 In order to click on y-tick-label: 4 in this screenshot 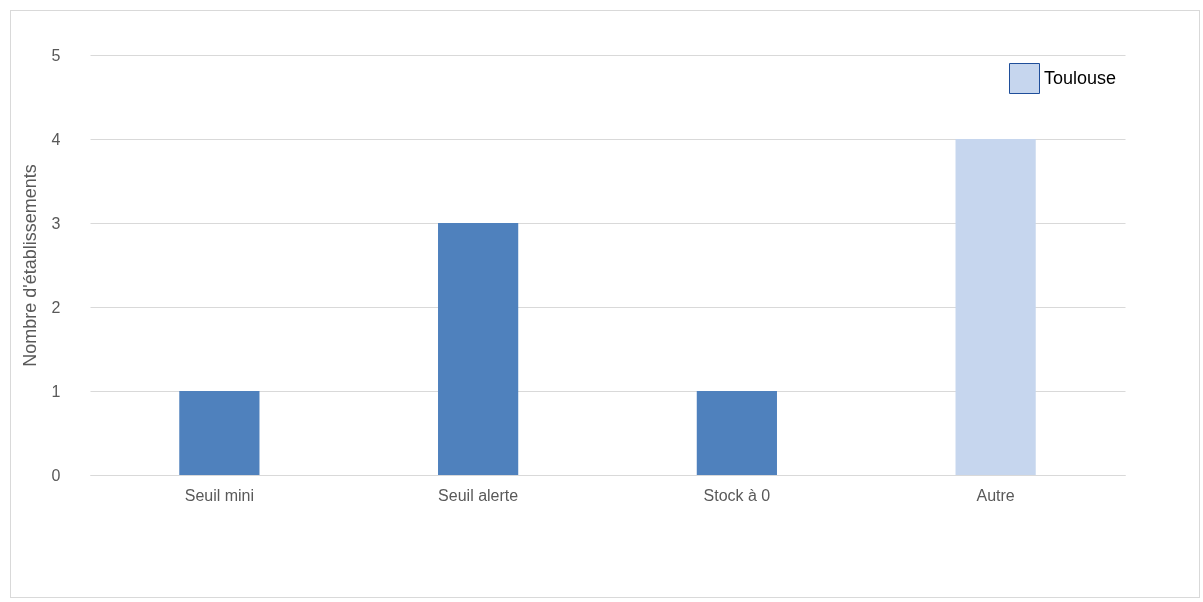, I will do `click(56, 139)`.